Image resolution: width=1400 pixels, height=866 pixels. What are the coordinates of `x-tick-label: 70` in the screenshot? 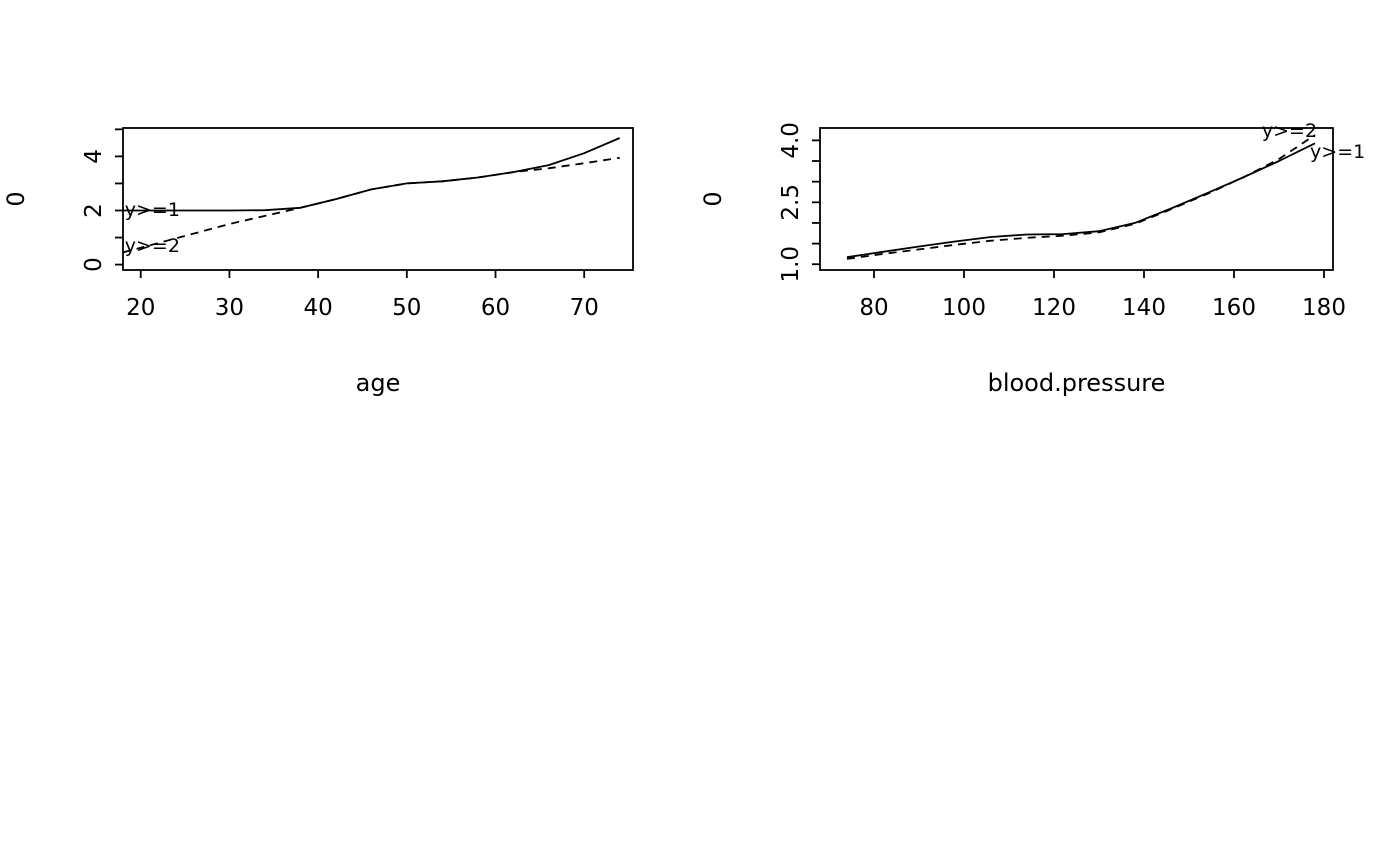 It's located at (584, 308).